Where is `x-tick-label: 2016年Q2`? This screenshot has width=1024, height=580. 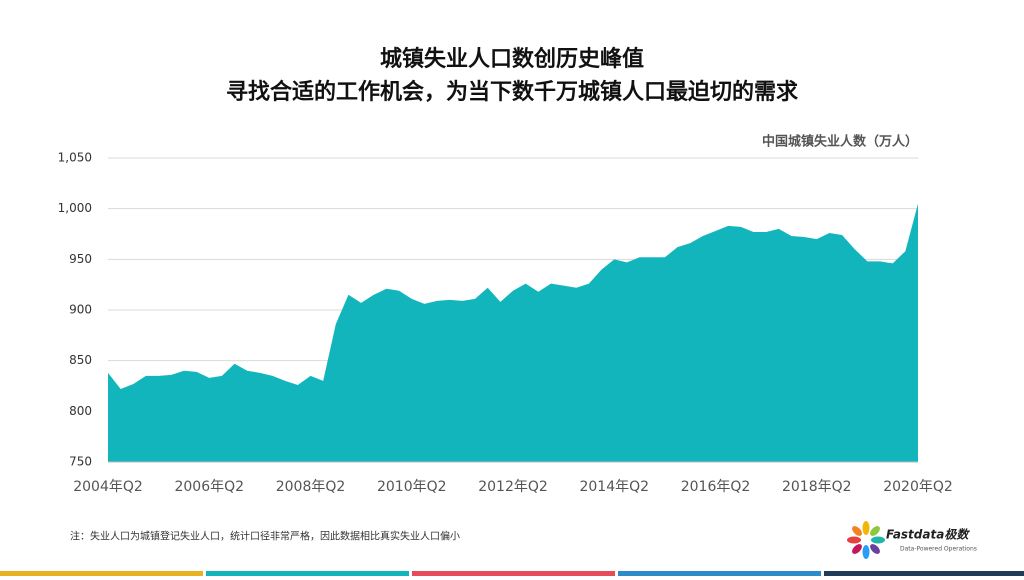
x-tick-label: 2016年Q2 is located at coordinates (716, 487).